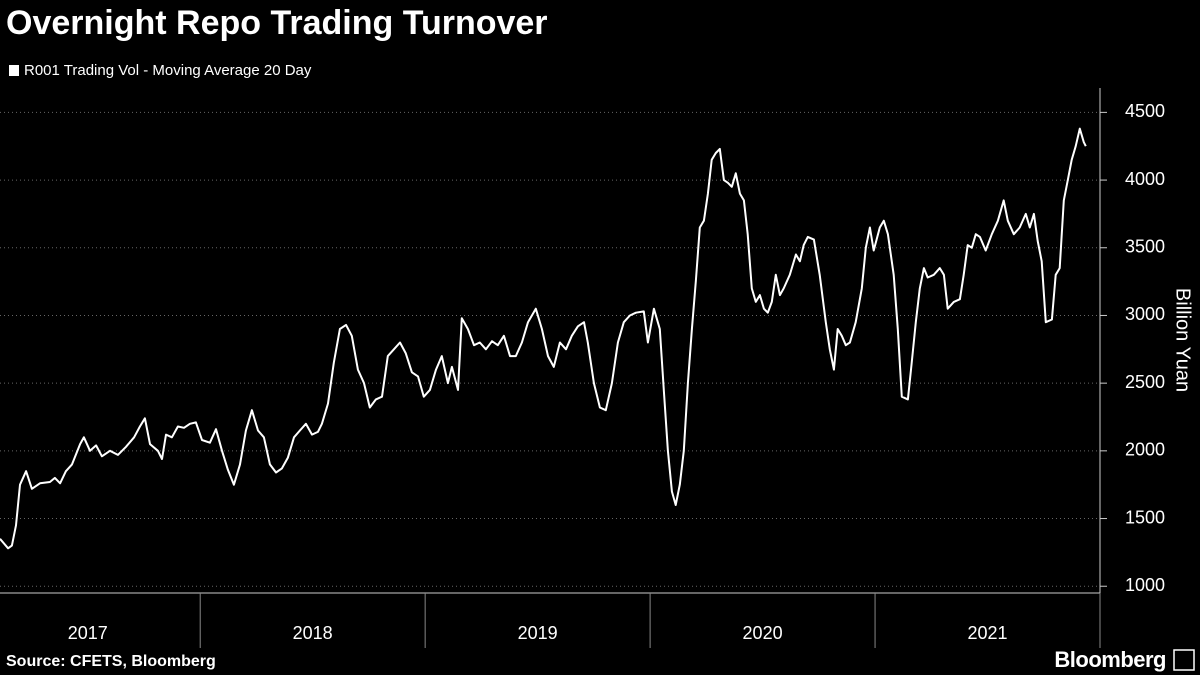 This screenshot has width=1200, height=675. What do you see at coordinates (1145, 179) in the screenshot?
I see `y-tick-label: 4000` at bounding box center [1145, 179].